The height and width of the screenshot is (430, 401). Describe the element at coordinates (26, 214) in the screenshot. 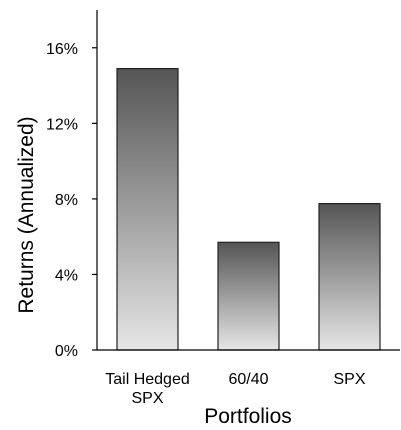

I see `y-axis-title: Returns (Annualized)` at that location.